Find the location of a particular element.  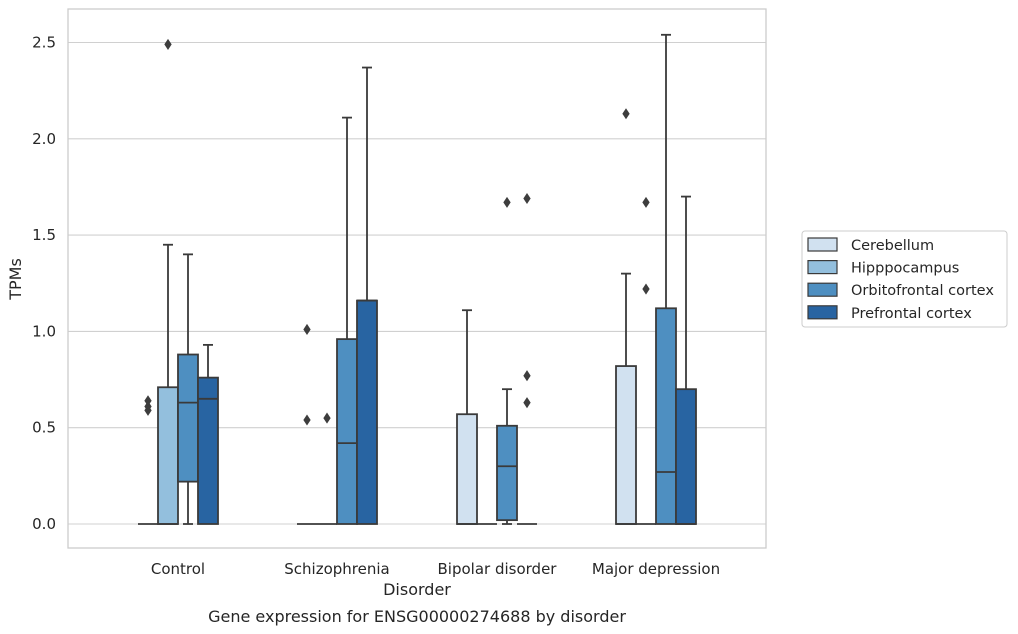

legend-frame is located at coordinates (904, 279).